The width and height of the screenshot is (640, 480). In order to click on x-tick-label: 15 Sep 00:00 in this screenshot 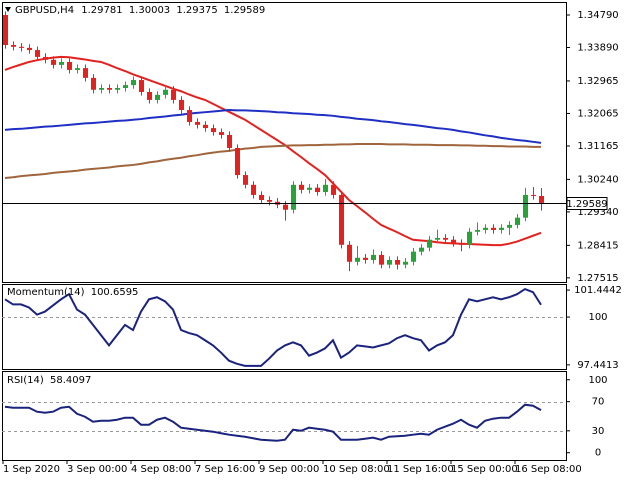, I will do `click(484, 469)`.